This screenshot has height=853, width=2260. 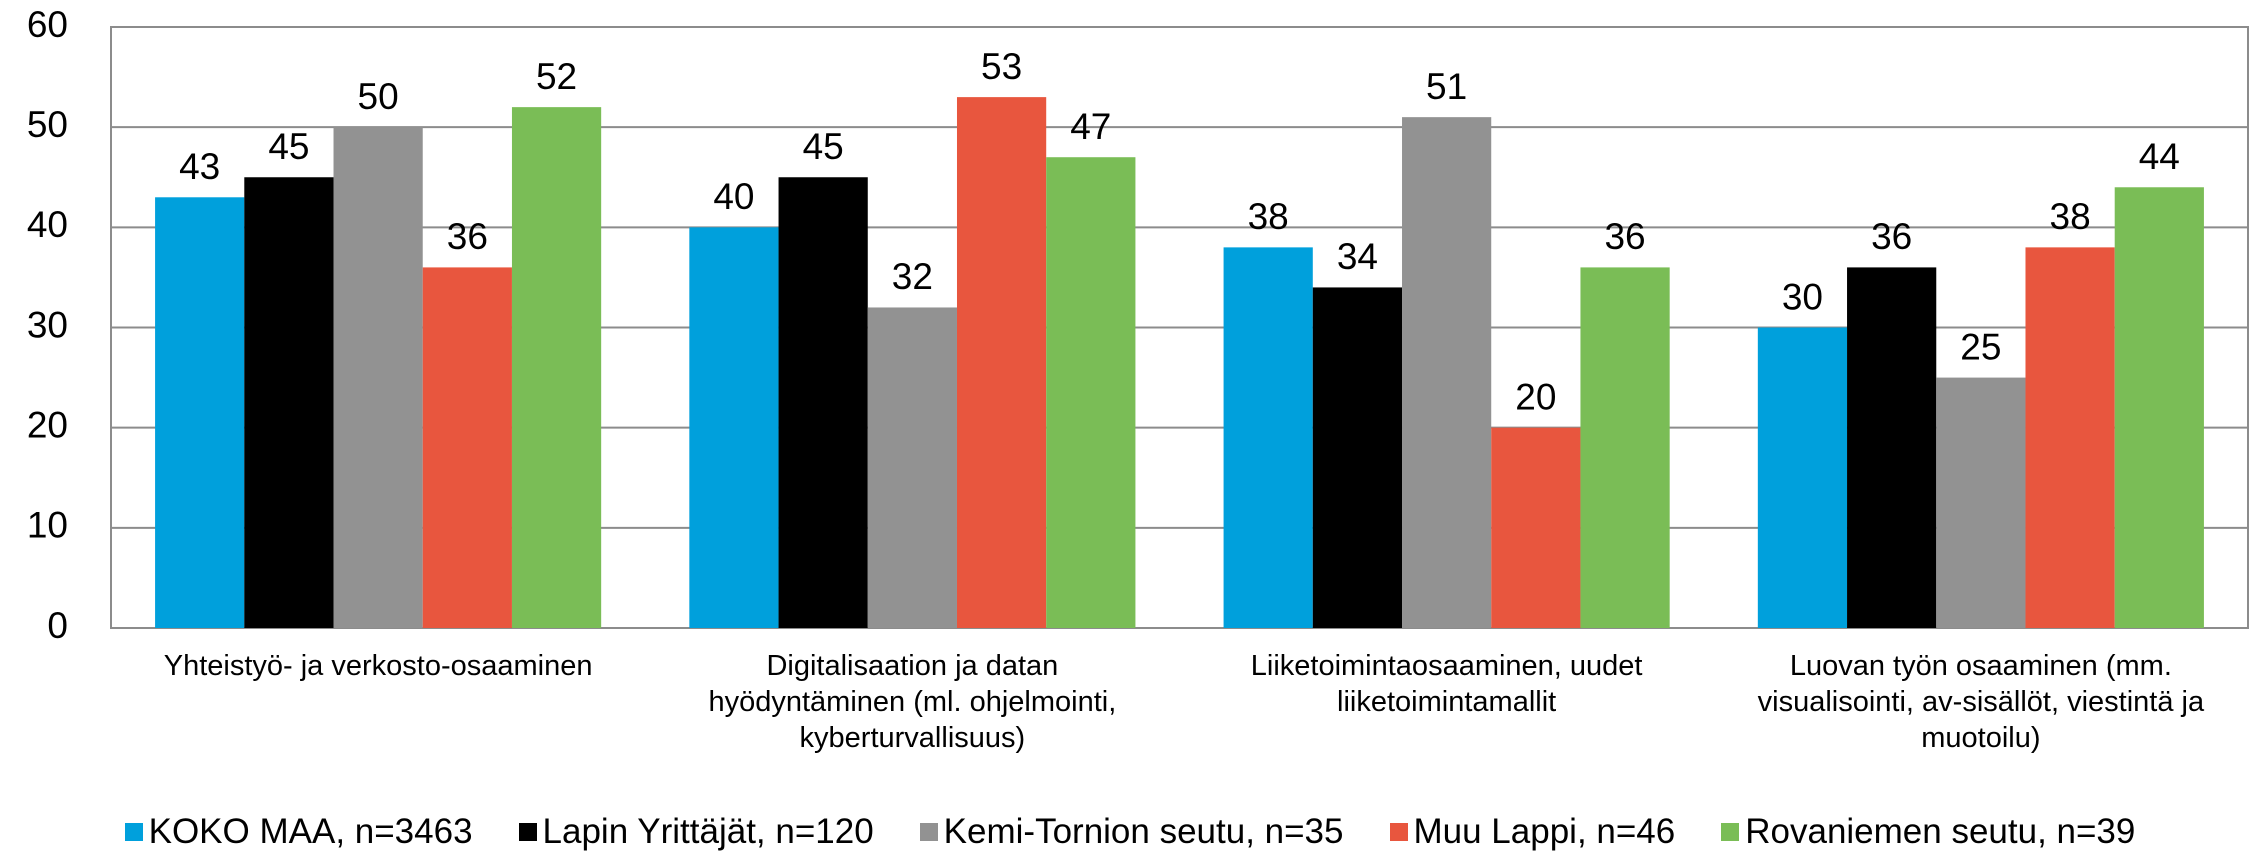 I want to click on data-label: 32, so click(x=912, y=276).